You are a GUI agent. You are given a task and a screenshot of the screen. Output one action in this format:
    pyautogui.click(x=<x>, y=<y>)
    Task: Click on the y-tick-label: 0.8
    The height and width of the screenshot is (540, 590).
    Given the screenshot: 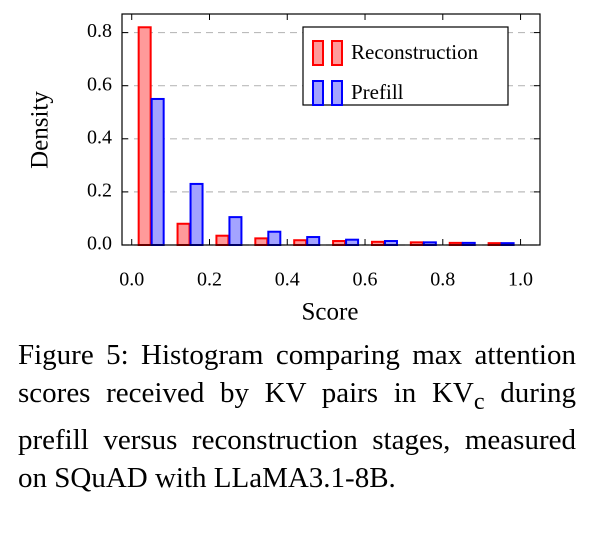 What is the action you would take?
    pyautogui.click(x=99, y=31)
    